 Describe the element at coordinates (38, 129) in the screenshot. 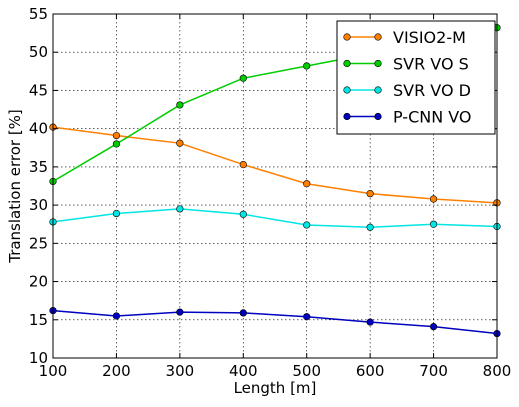

I see `y-tick-label: 40` at that location.